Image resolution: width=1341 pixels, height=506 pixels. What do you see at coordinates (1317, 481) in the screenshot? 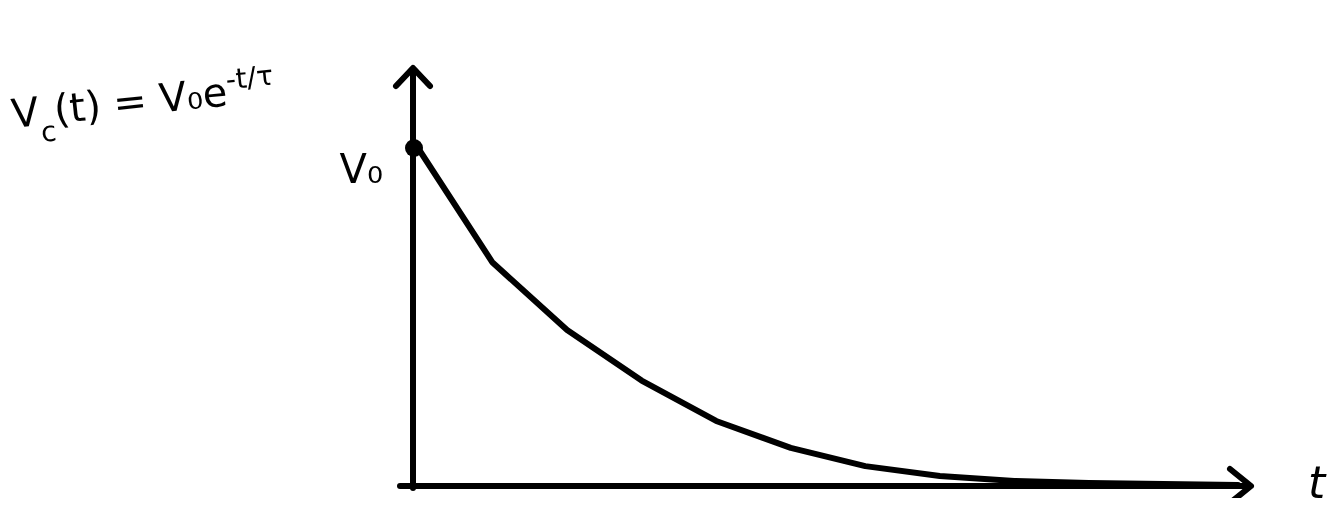
I see `x-axis-title: t` at bounding box center [1317, 481].